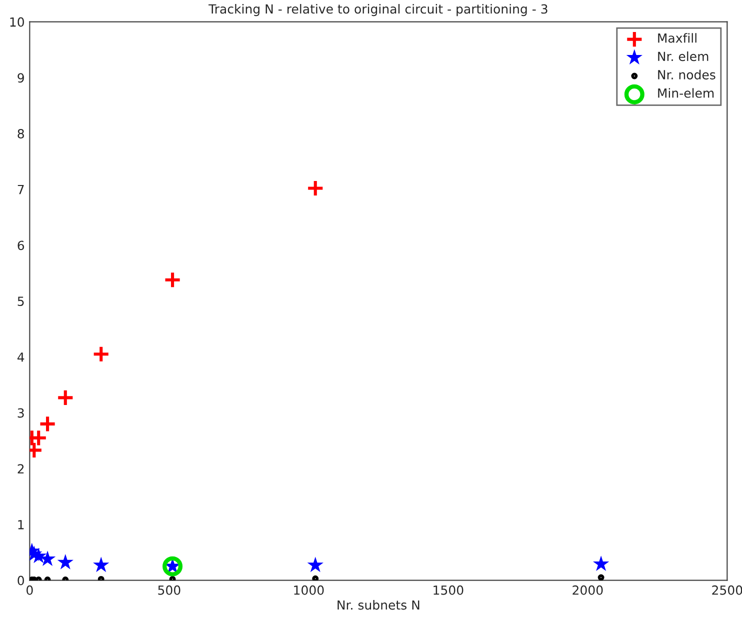 The height and width of the screenshot is (624, 742). What do you see at coordinates (21, 301) in the screenshot?
I see `y-tick-label: 5` at bounding box center [21, 301].